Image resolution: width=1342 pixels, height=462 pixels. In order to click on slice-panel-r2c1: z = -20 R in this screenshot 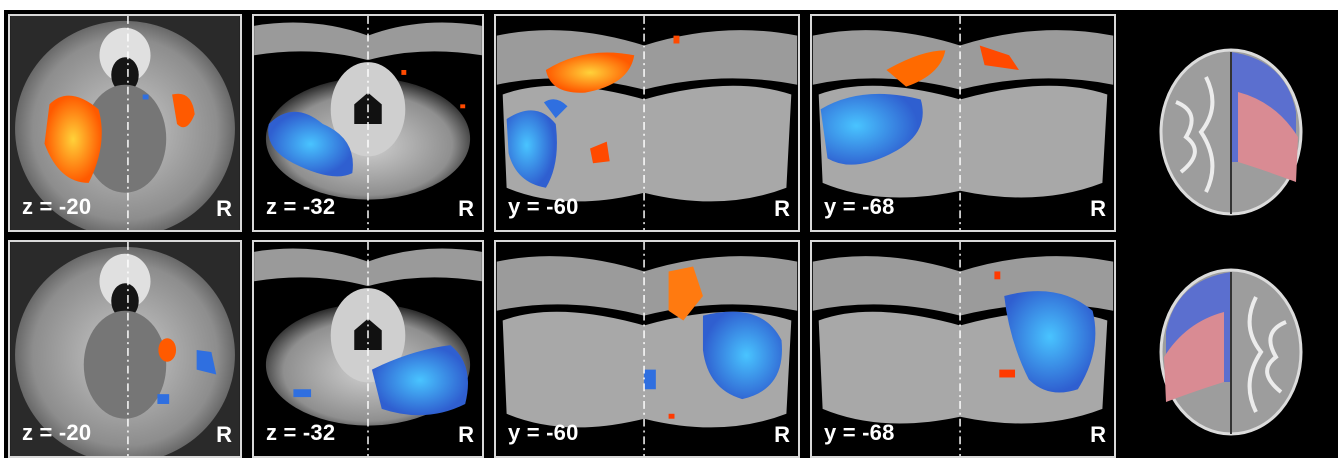, I will do `click(125, 349)`.